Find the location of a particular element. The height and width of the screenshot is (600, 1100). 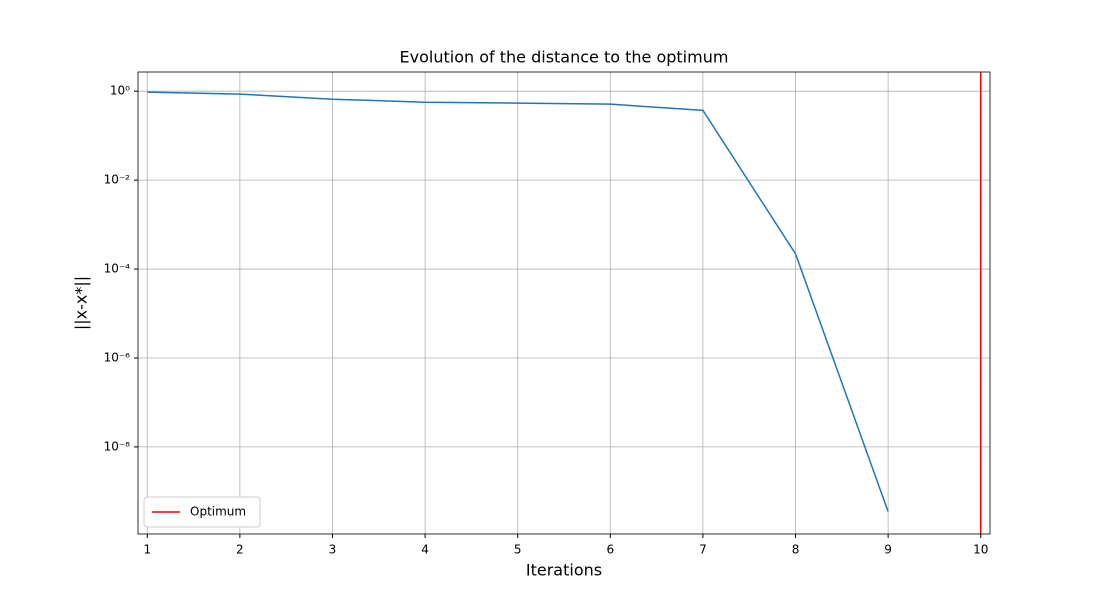

y-tick-label: 10⁻⁸ is located at coordinates (117, 446).